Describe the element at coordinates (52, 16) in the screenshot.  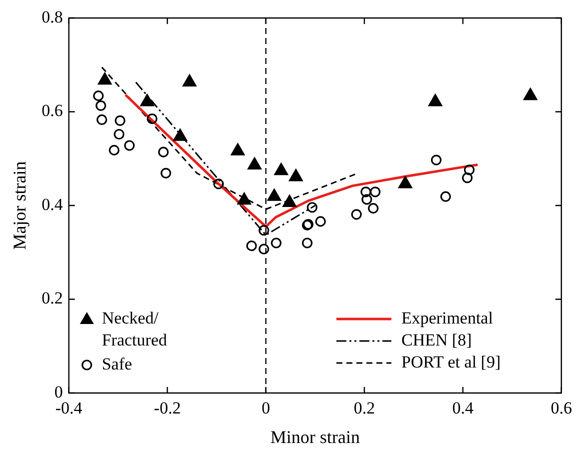
I see `y-tick-label: 0.8` at that location.